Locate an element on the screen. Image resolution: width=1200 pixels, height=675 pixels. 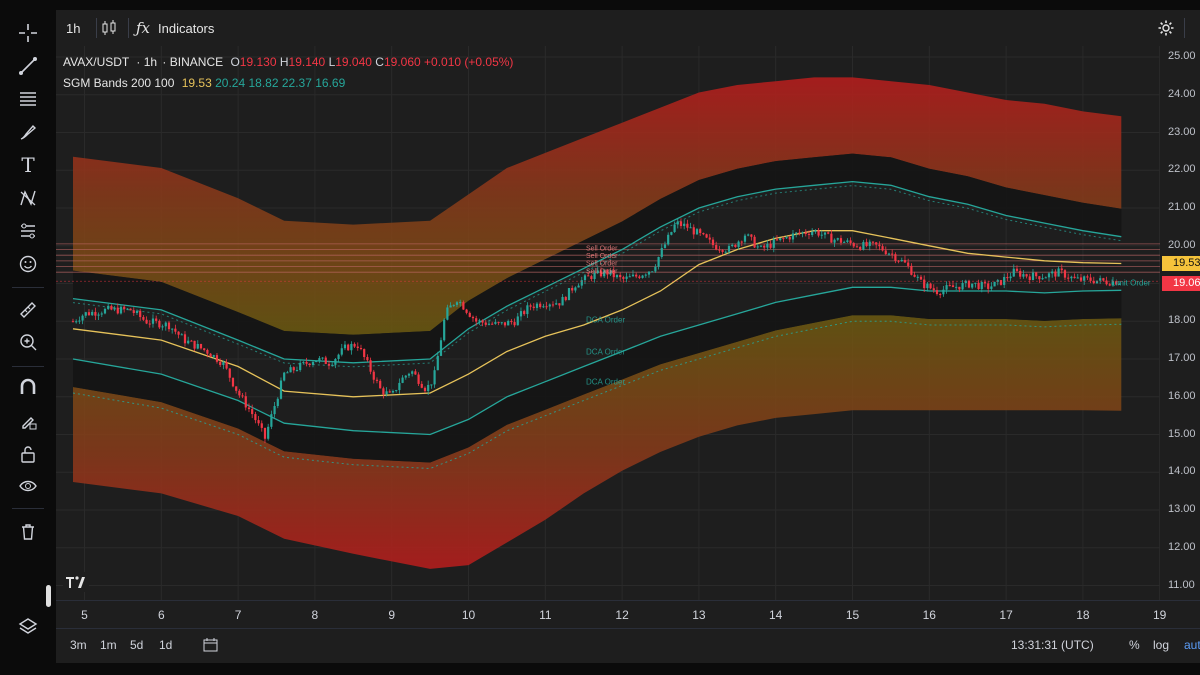
price-tick-label: 11.00 is located at coordinates (1181, 584).